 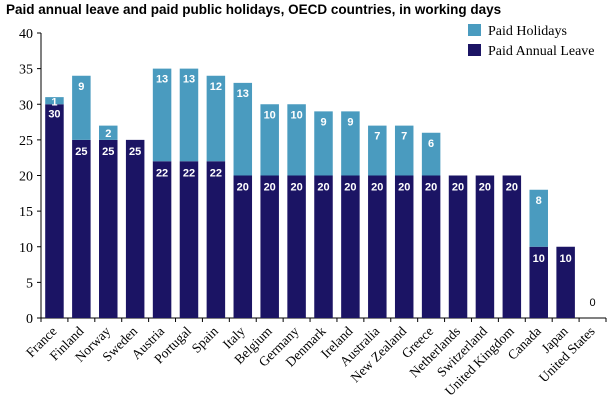 I want to click on legend-swatch-paid-holidays, so click(x=474, y=30).